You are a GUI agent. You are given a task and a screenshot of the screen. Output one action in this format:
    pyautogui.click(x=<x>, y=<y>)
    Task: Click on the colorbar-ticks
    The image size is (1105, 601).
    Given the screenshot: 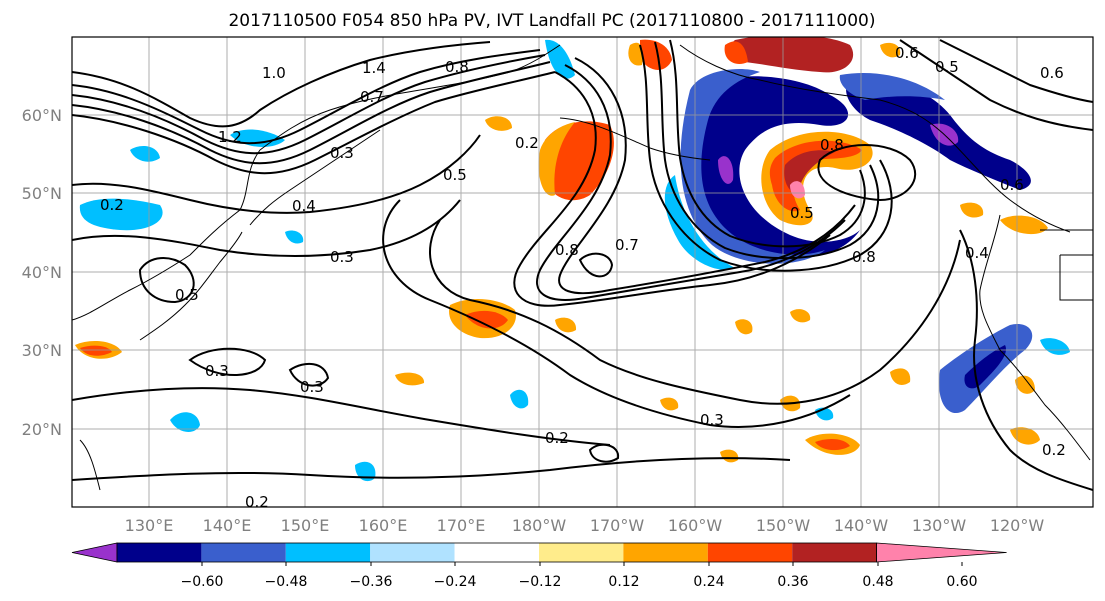 What is the action you would take?
    pyautogui.click(x=582, y=564)
    